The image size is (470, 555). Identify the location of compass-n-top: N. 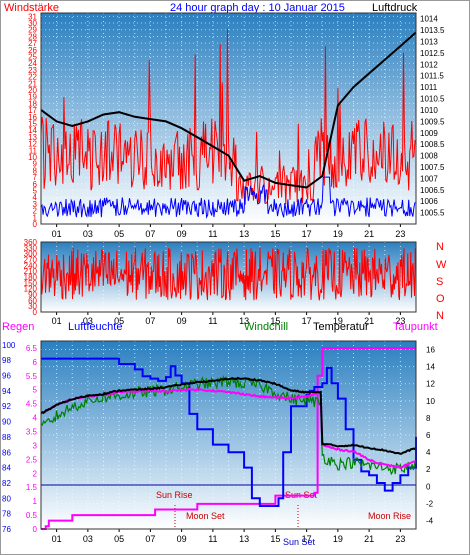
(440, 247).